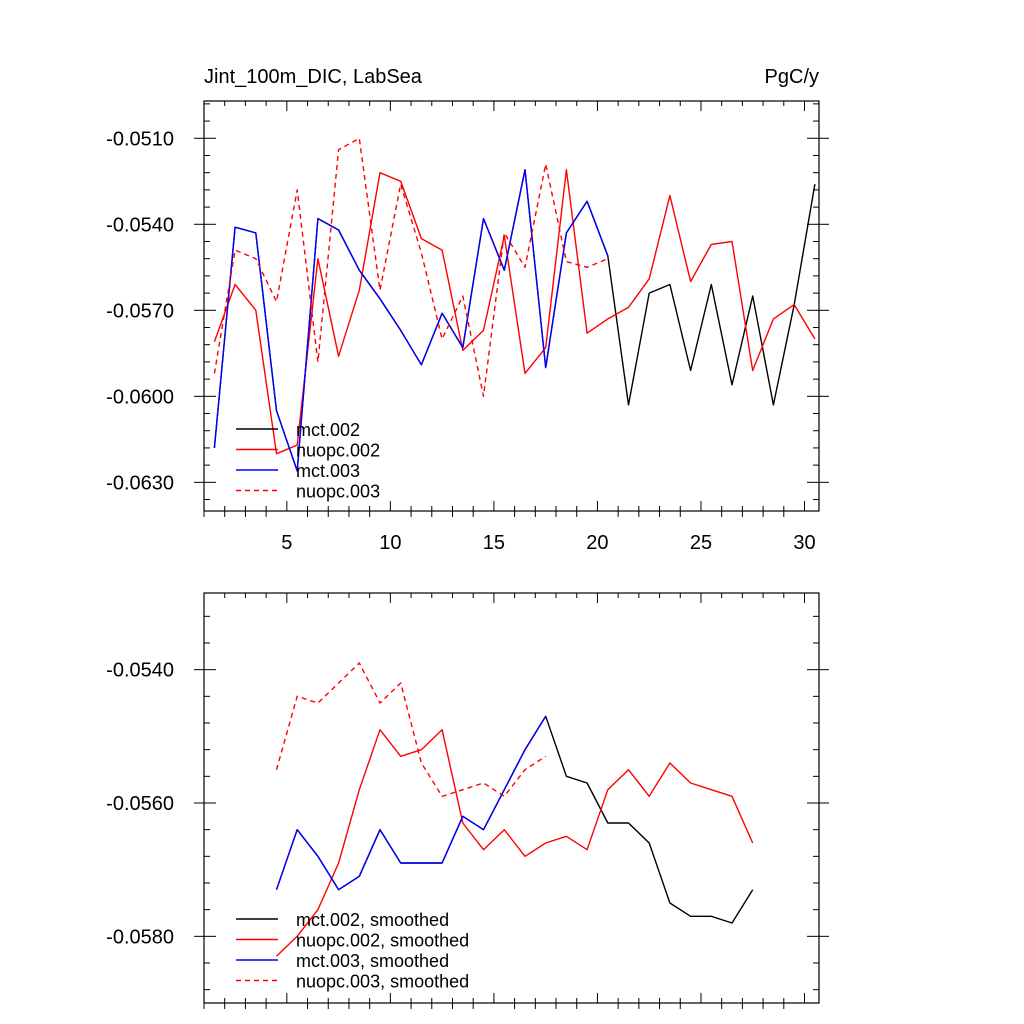  I want to click on x-tick-label: 10, so click(390, 543).